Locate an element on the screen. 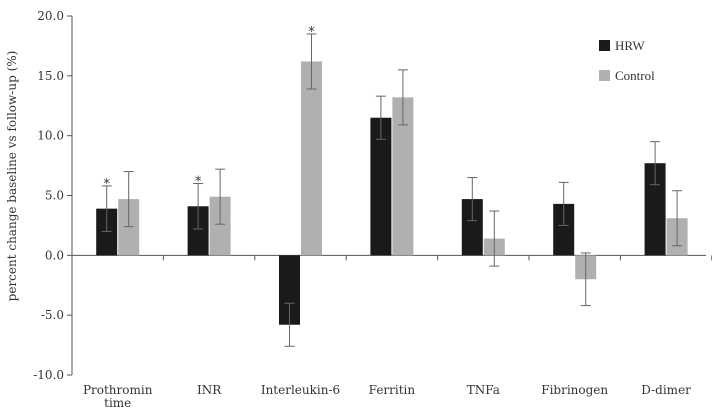 The width and height of the screenshot is (712, 413). legend-swatch-hrw is located at coordinates (604, 45).